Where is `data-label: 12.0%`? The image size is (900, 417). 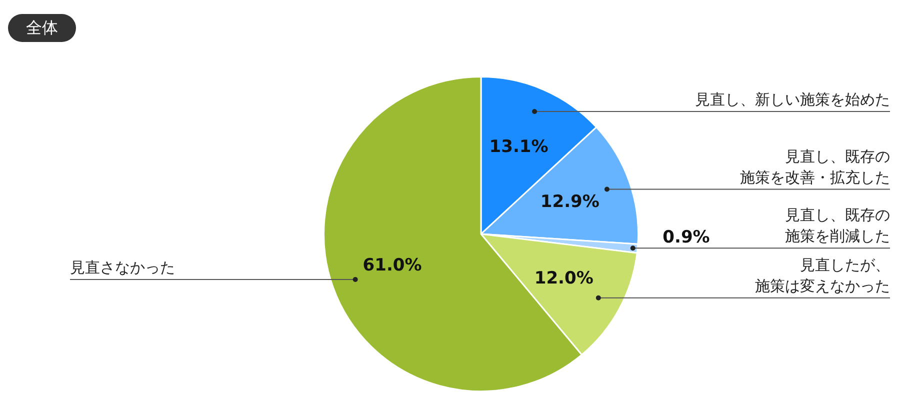
data-label: 12.0% is located at coordinates (564, 278).